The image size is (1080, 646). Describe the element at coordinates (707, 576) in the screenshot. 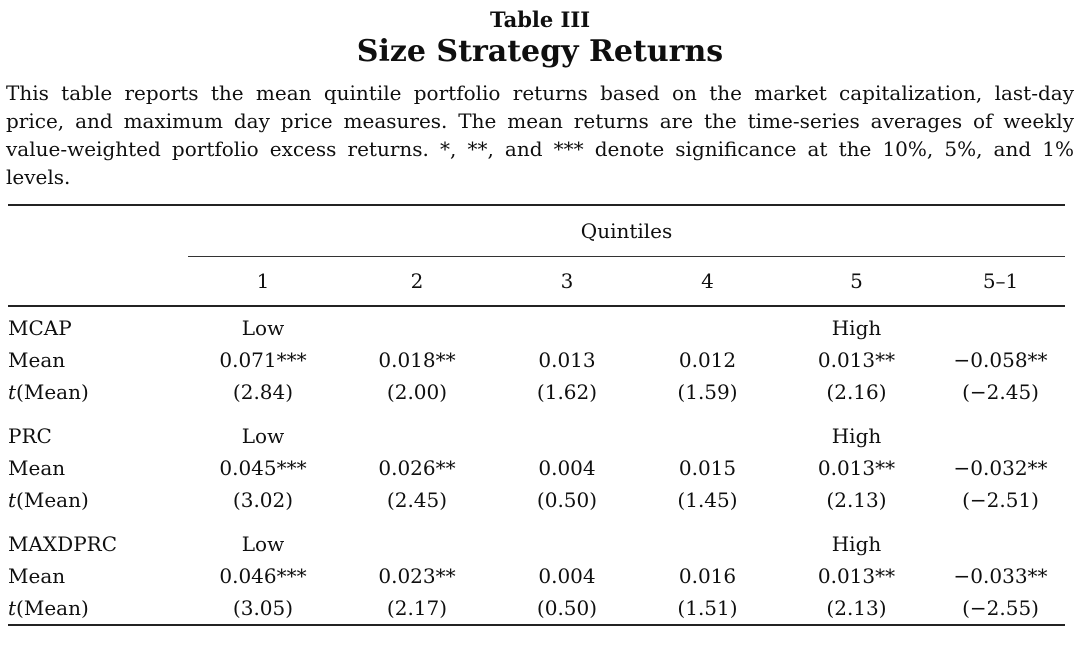

I see `table-cell: 0.016` at that location.